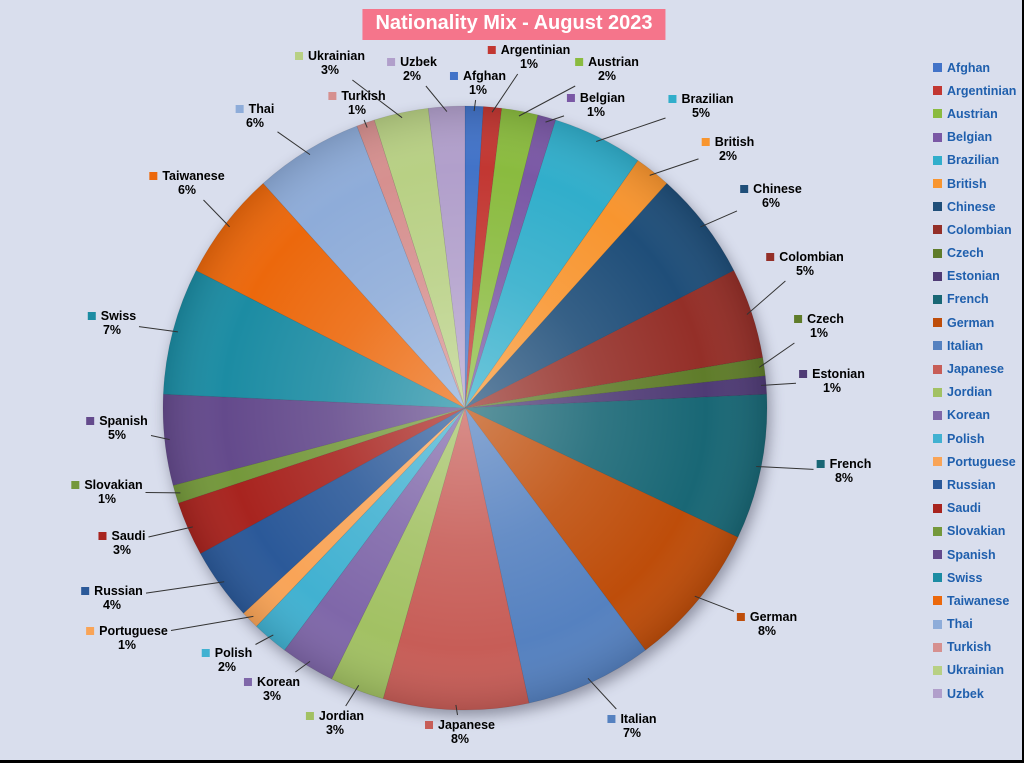 The image size is (1024, 763). Describe the element at coordinates (974, 368) in the screenshot. I see `legend-item-japanese: Japanese` at that location.